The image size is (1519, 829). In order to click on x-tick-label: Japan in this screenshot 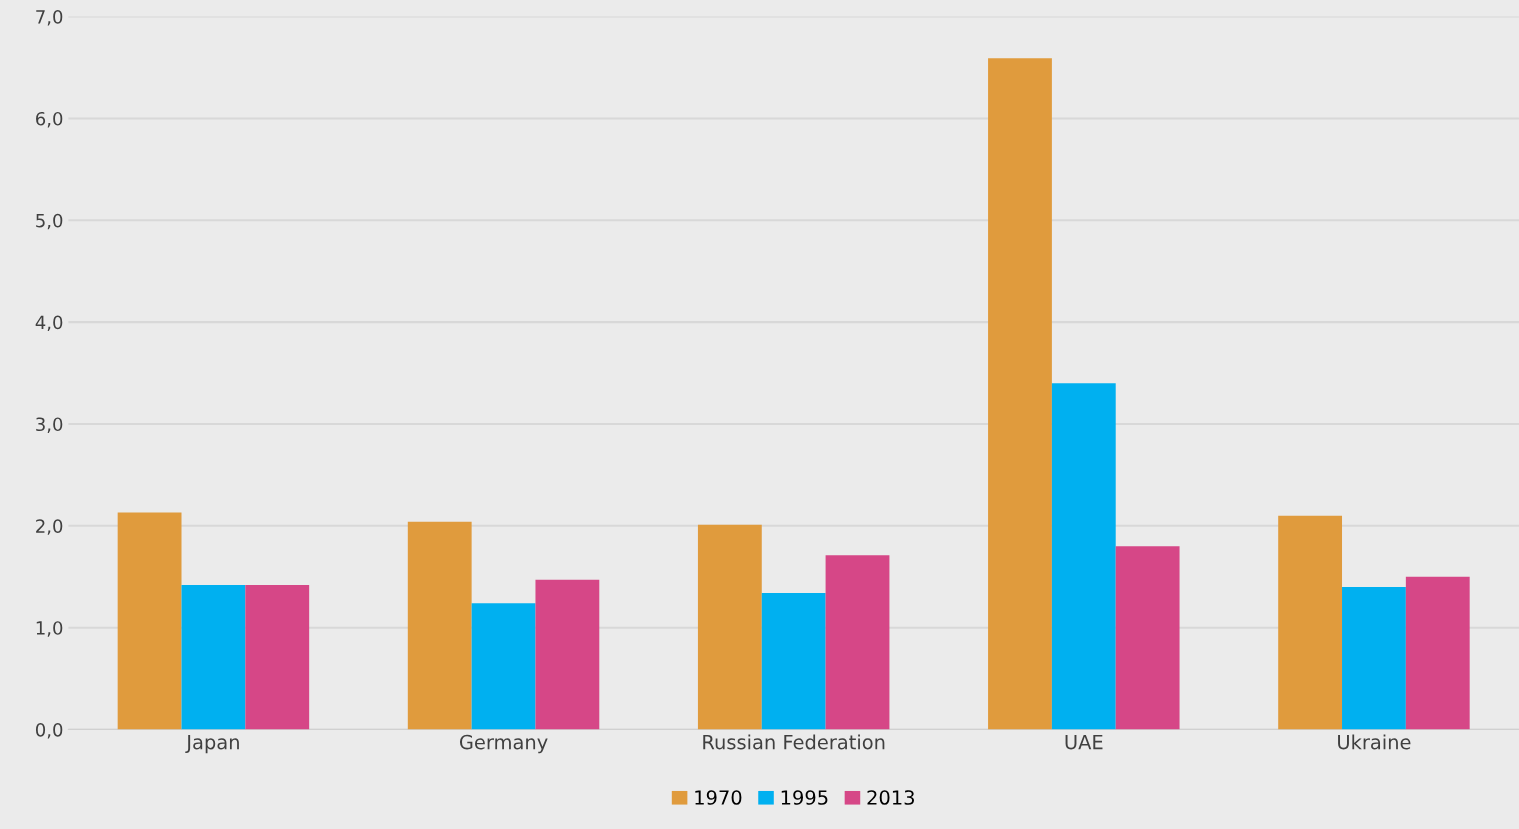, I will do `click(212, 744)`.